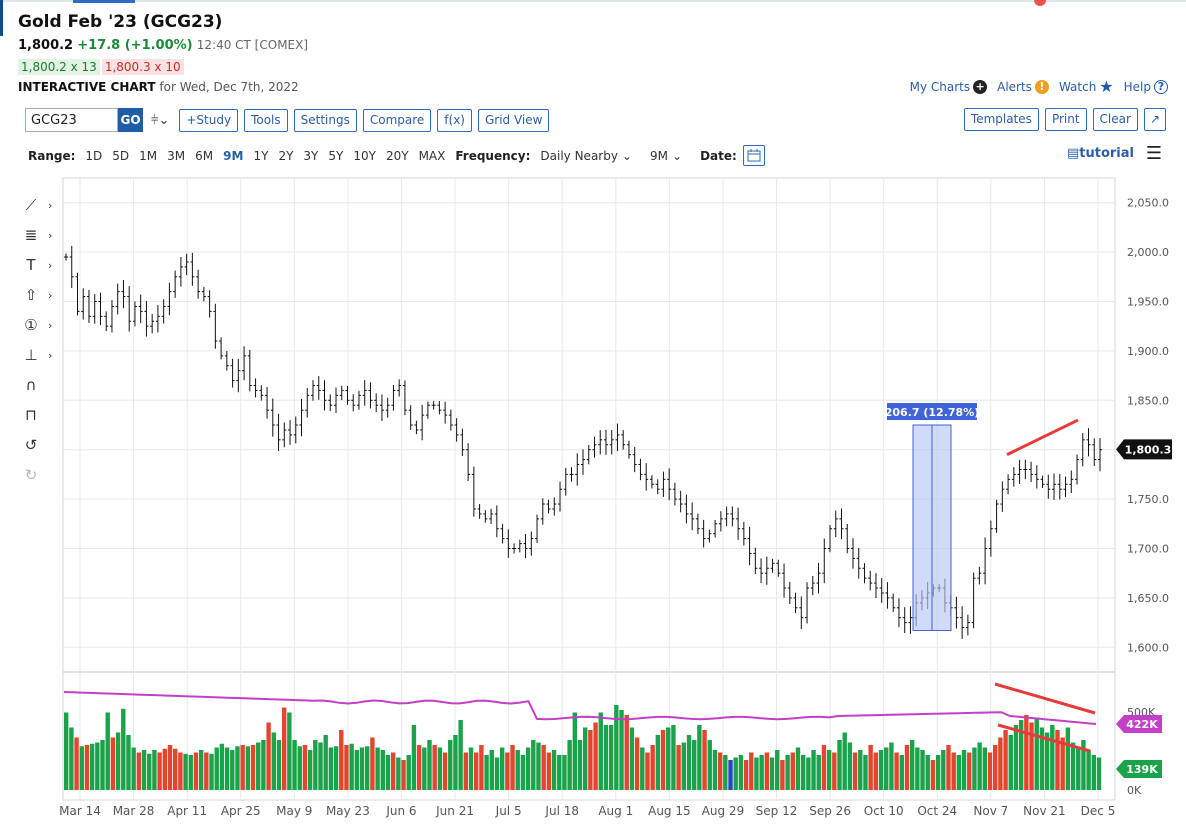 The image size is (1186, 828). What do you see at coordinates (38, 355) in the screenshot?
I see `measure-tool-icon: ⊥ ›` at bounding box center [38, 355].